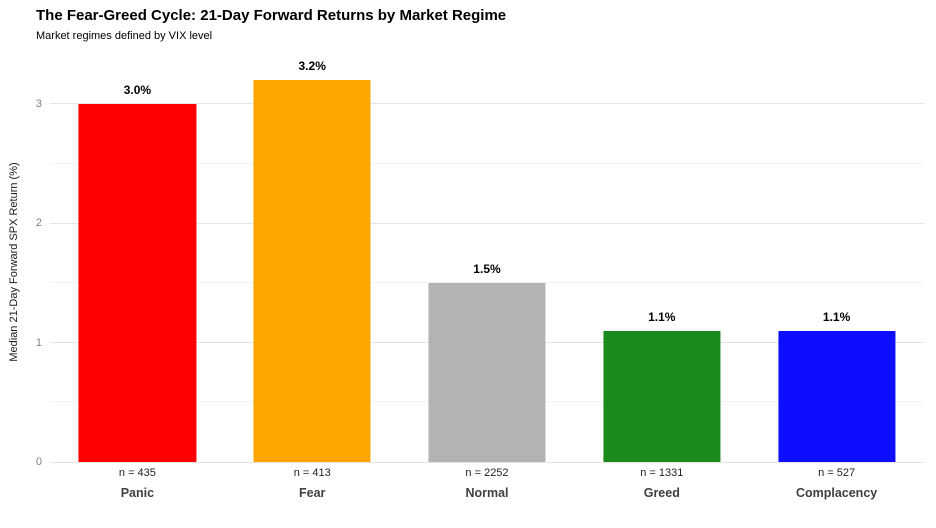 The image size is (936, 528). What do you see at coordinates (137, 473) in the screenshot?
I see `sample-size-label: n = 435` at bounding box center [137, 473].